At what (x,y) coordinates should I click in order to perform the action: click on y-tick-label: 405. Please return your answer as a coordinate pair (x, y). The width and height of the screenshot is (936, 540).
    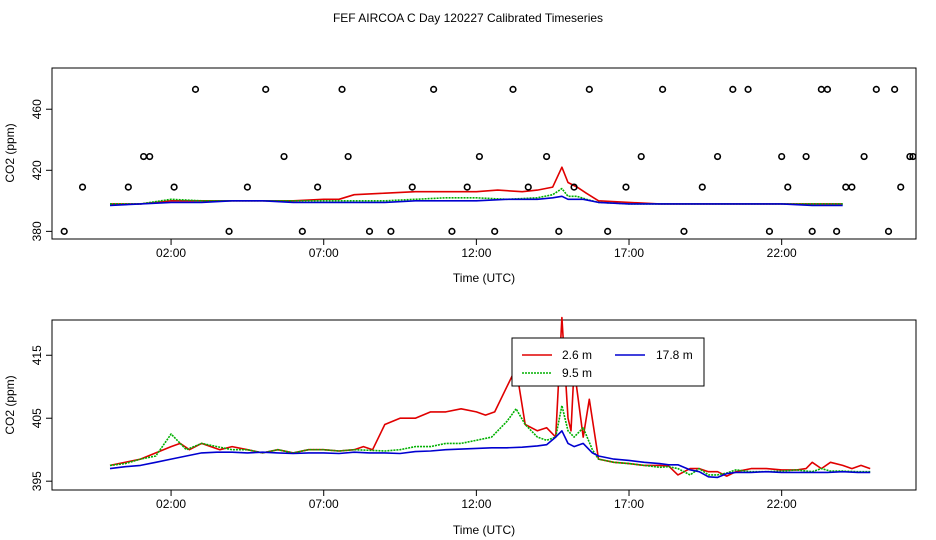
    Looking at the image, I should click on (37, 418).